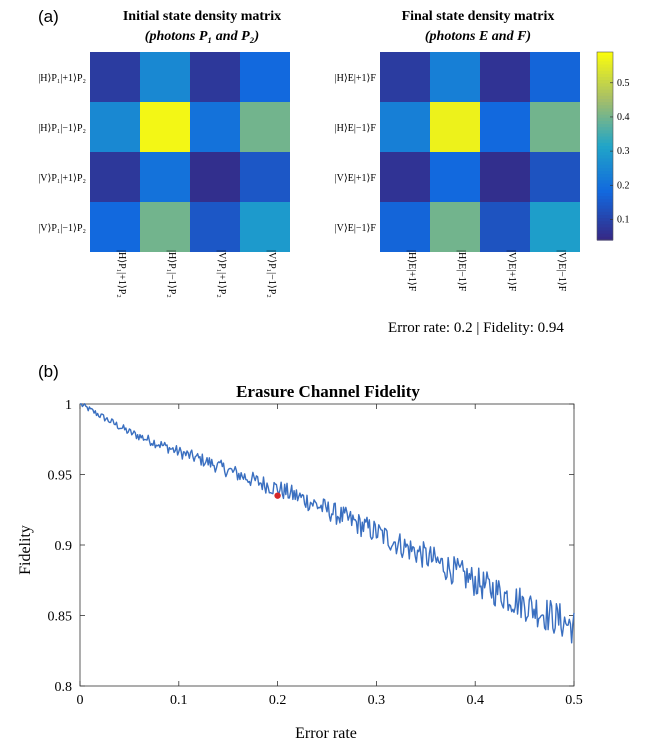  Describe the element at coordinates (221, 274) in the screenshot. I see `heatmap-col-label: |V⟩P₁|+1⟩P₂` at that location.